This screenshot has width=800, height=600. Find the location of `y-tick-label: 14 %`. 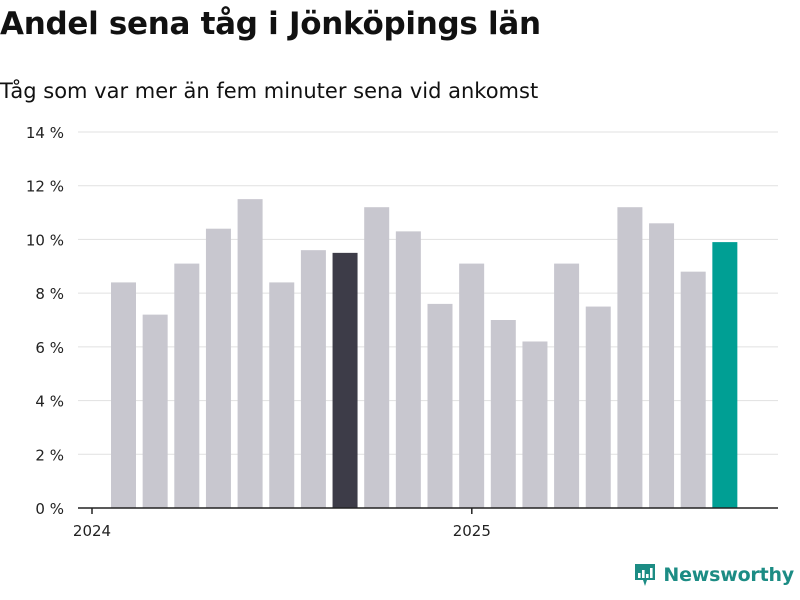

y-tick-label: 14 % is located at coordinates (45, 133).